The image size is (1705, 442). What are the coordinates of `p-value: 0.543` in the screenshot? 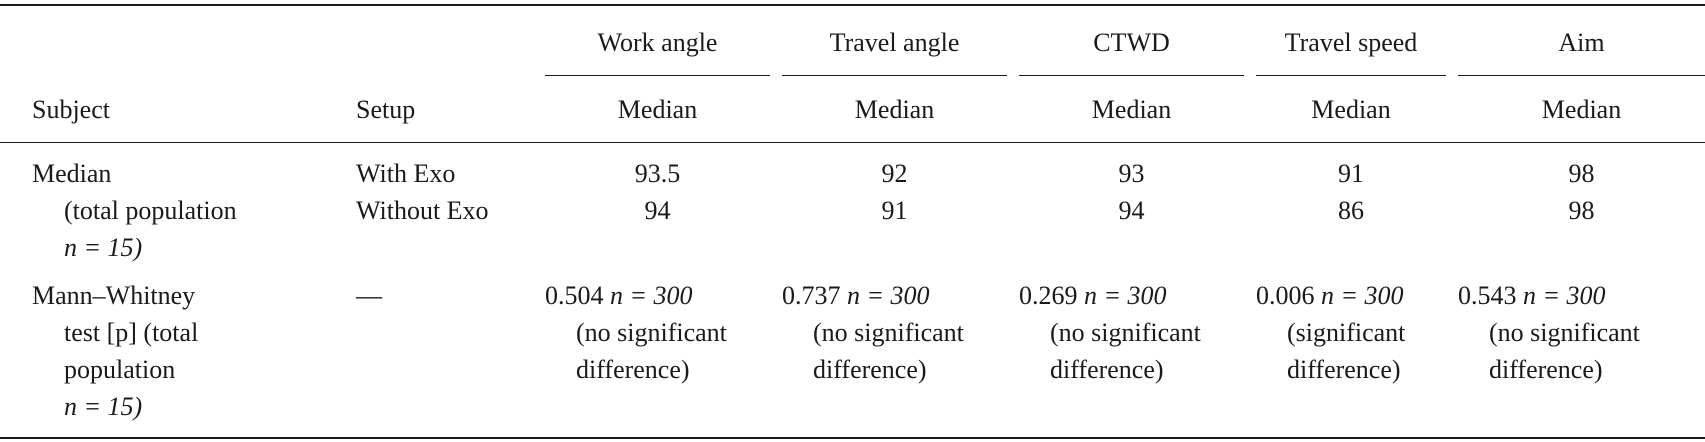 It's located at (1487, 295).